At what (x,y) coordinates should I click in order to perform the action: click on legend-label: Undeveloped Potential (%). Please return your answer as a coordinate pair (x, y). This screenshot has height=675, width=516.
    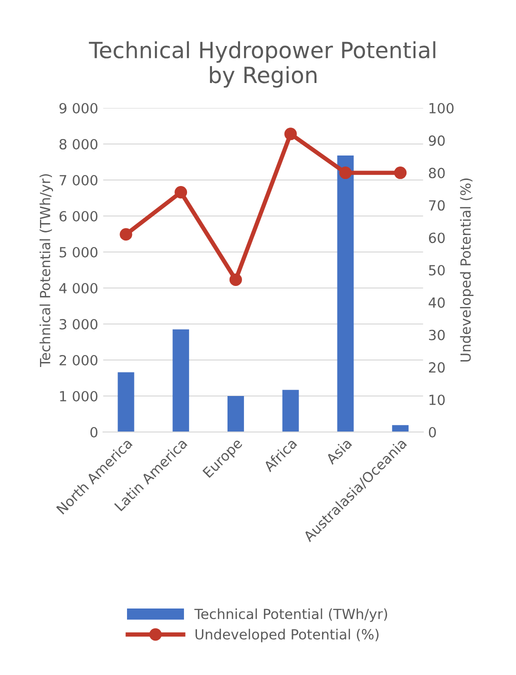
    Looking at the image, I should click on (287, 635).